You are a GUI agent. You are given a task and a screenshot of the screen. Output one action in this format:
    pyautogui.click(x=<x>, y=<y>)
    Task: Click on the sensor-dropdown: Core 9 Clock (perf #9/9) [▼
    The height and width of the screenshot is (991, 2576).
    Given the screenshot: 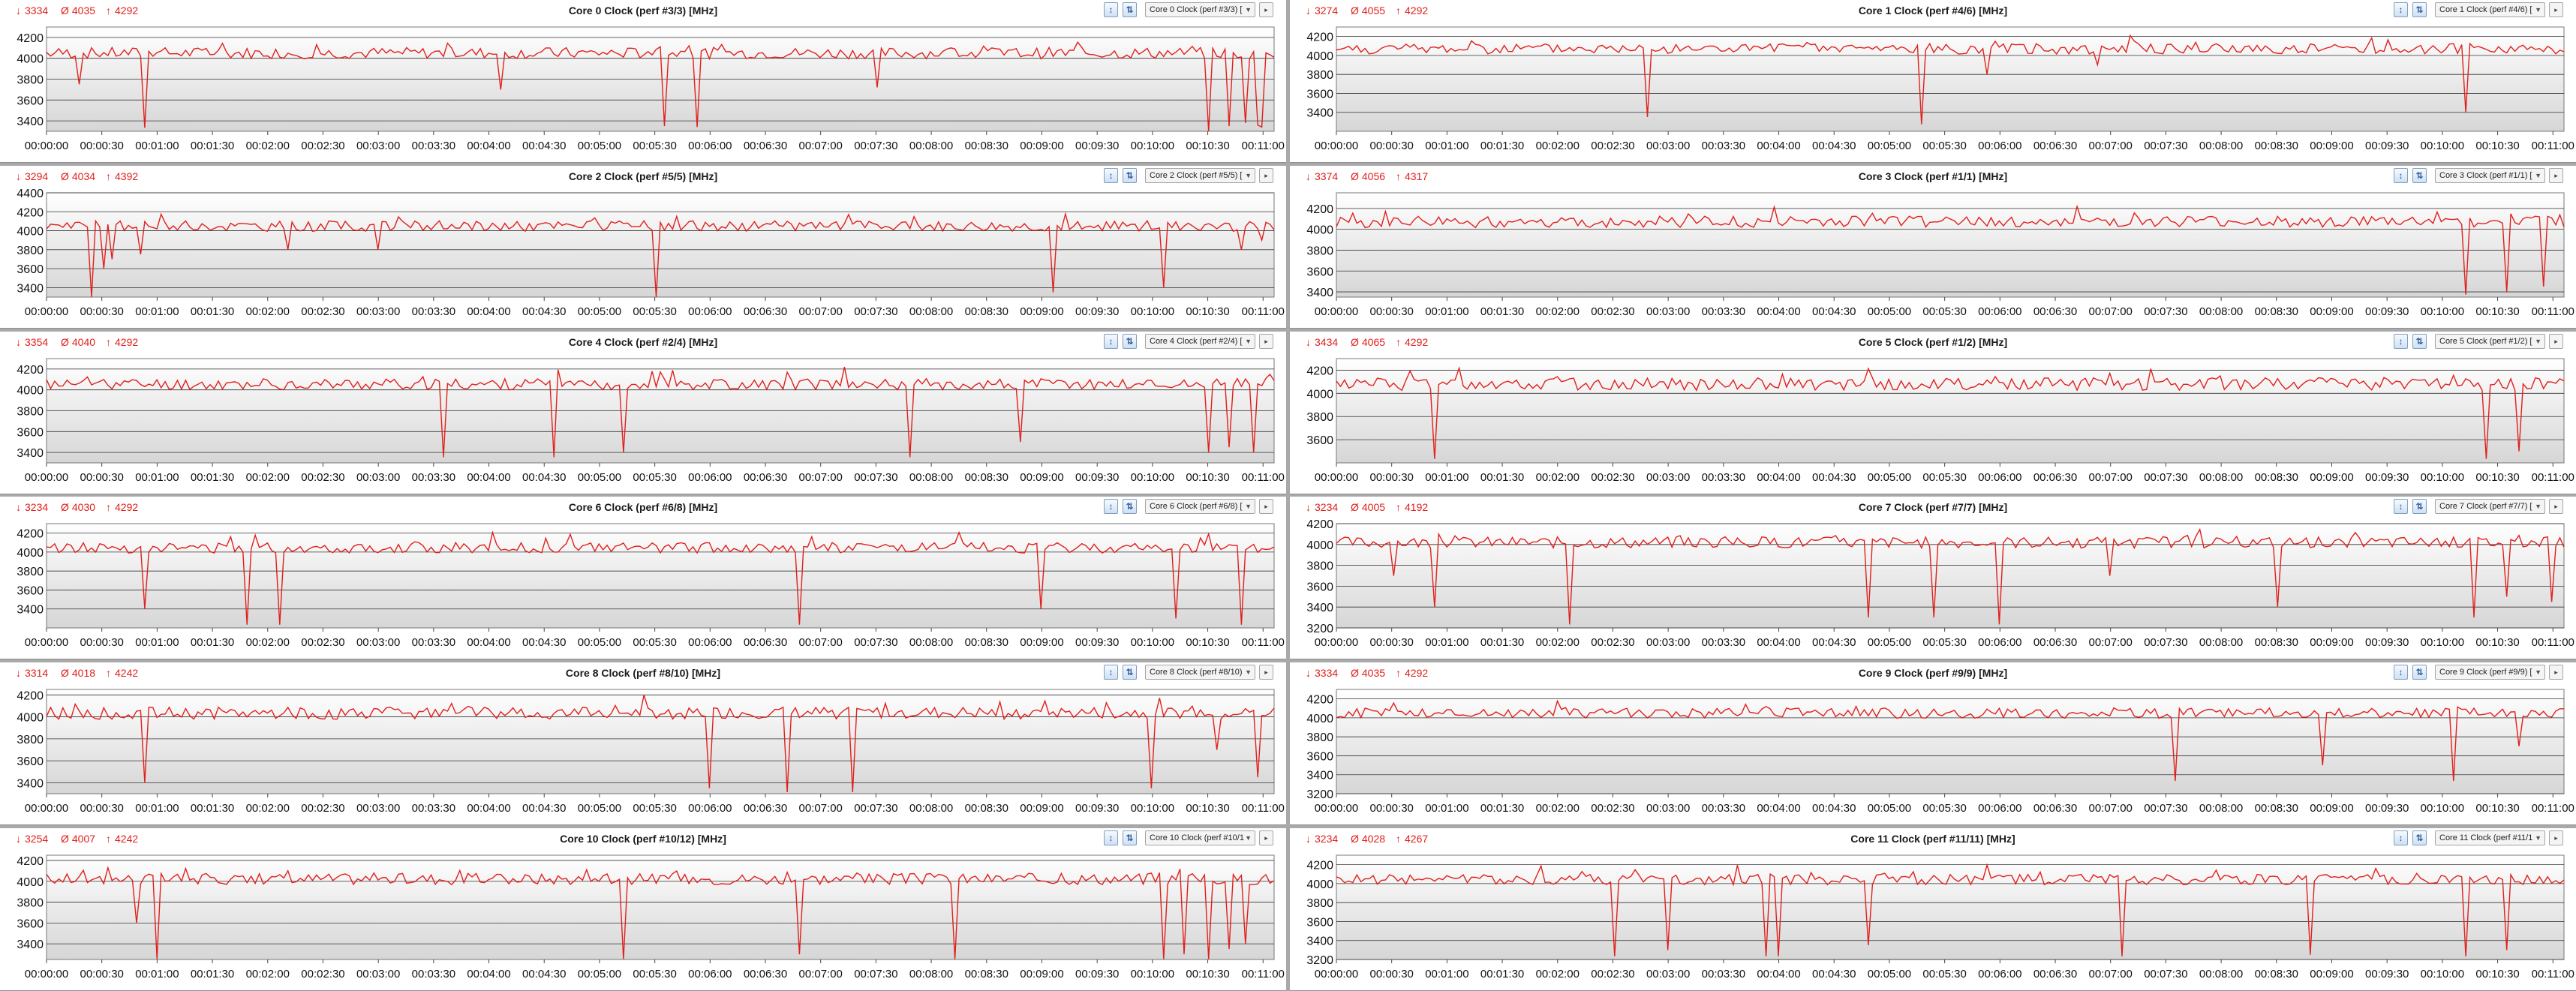 What is the action you would take?
    pyautogui.click(x=2490, y=672)
    